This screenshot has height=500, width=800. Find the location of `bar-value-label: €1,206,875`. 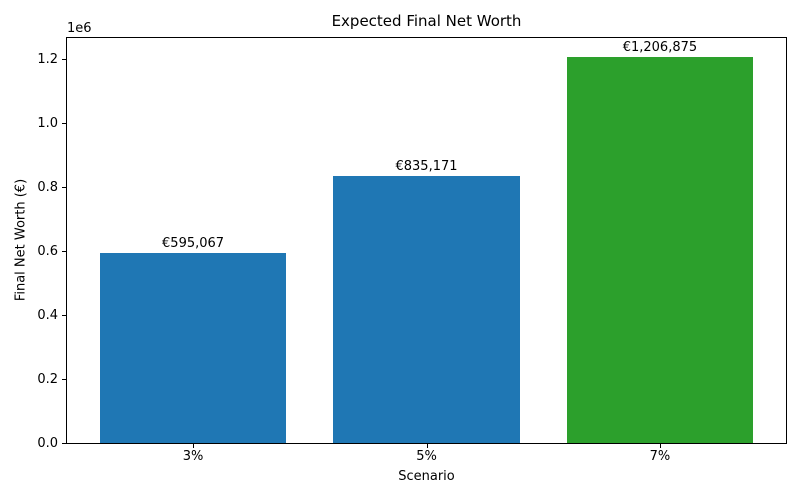

bar-value-label: €1,206,875 is located at coordinates (660, 48).